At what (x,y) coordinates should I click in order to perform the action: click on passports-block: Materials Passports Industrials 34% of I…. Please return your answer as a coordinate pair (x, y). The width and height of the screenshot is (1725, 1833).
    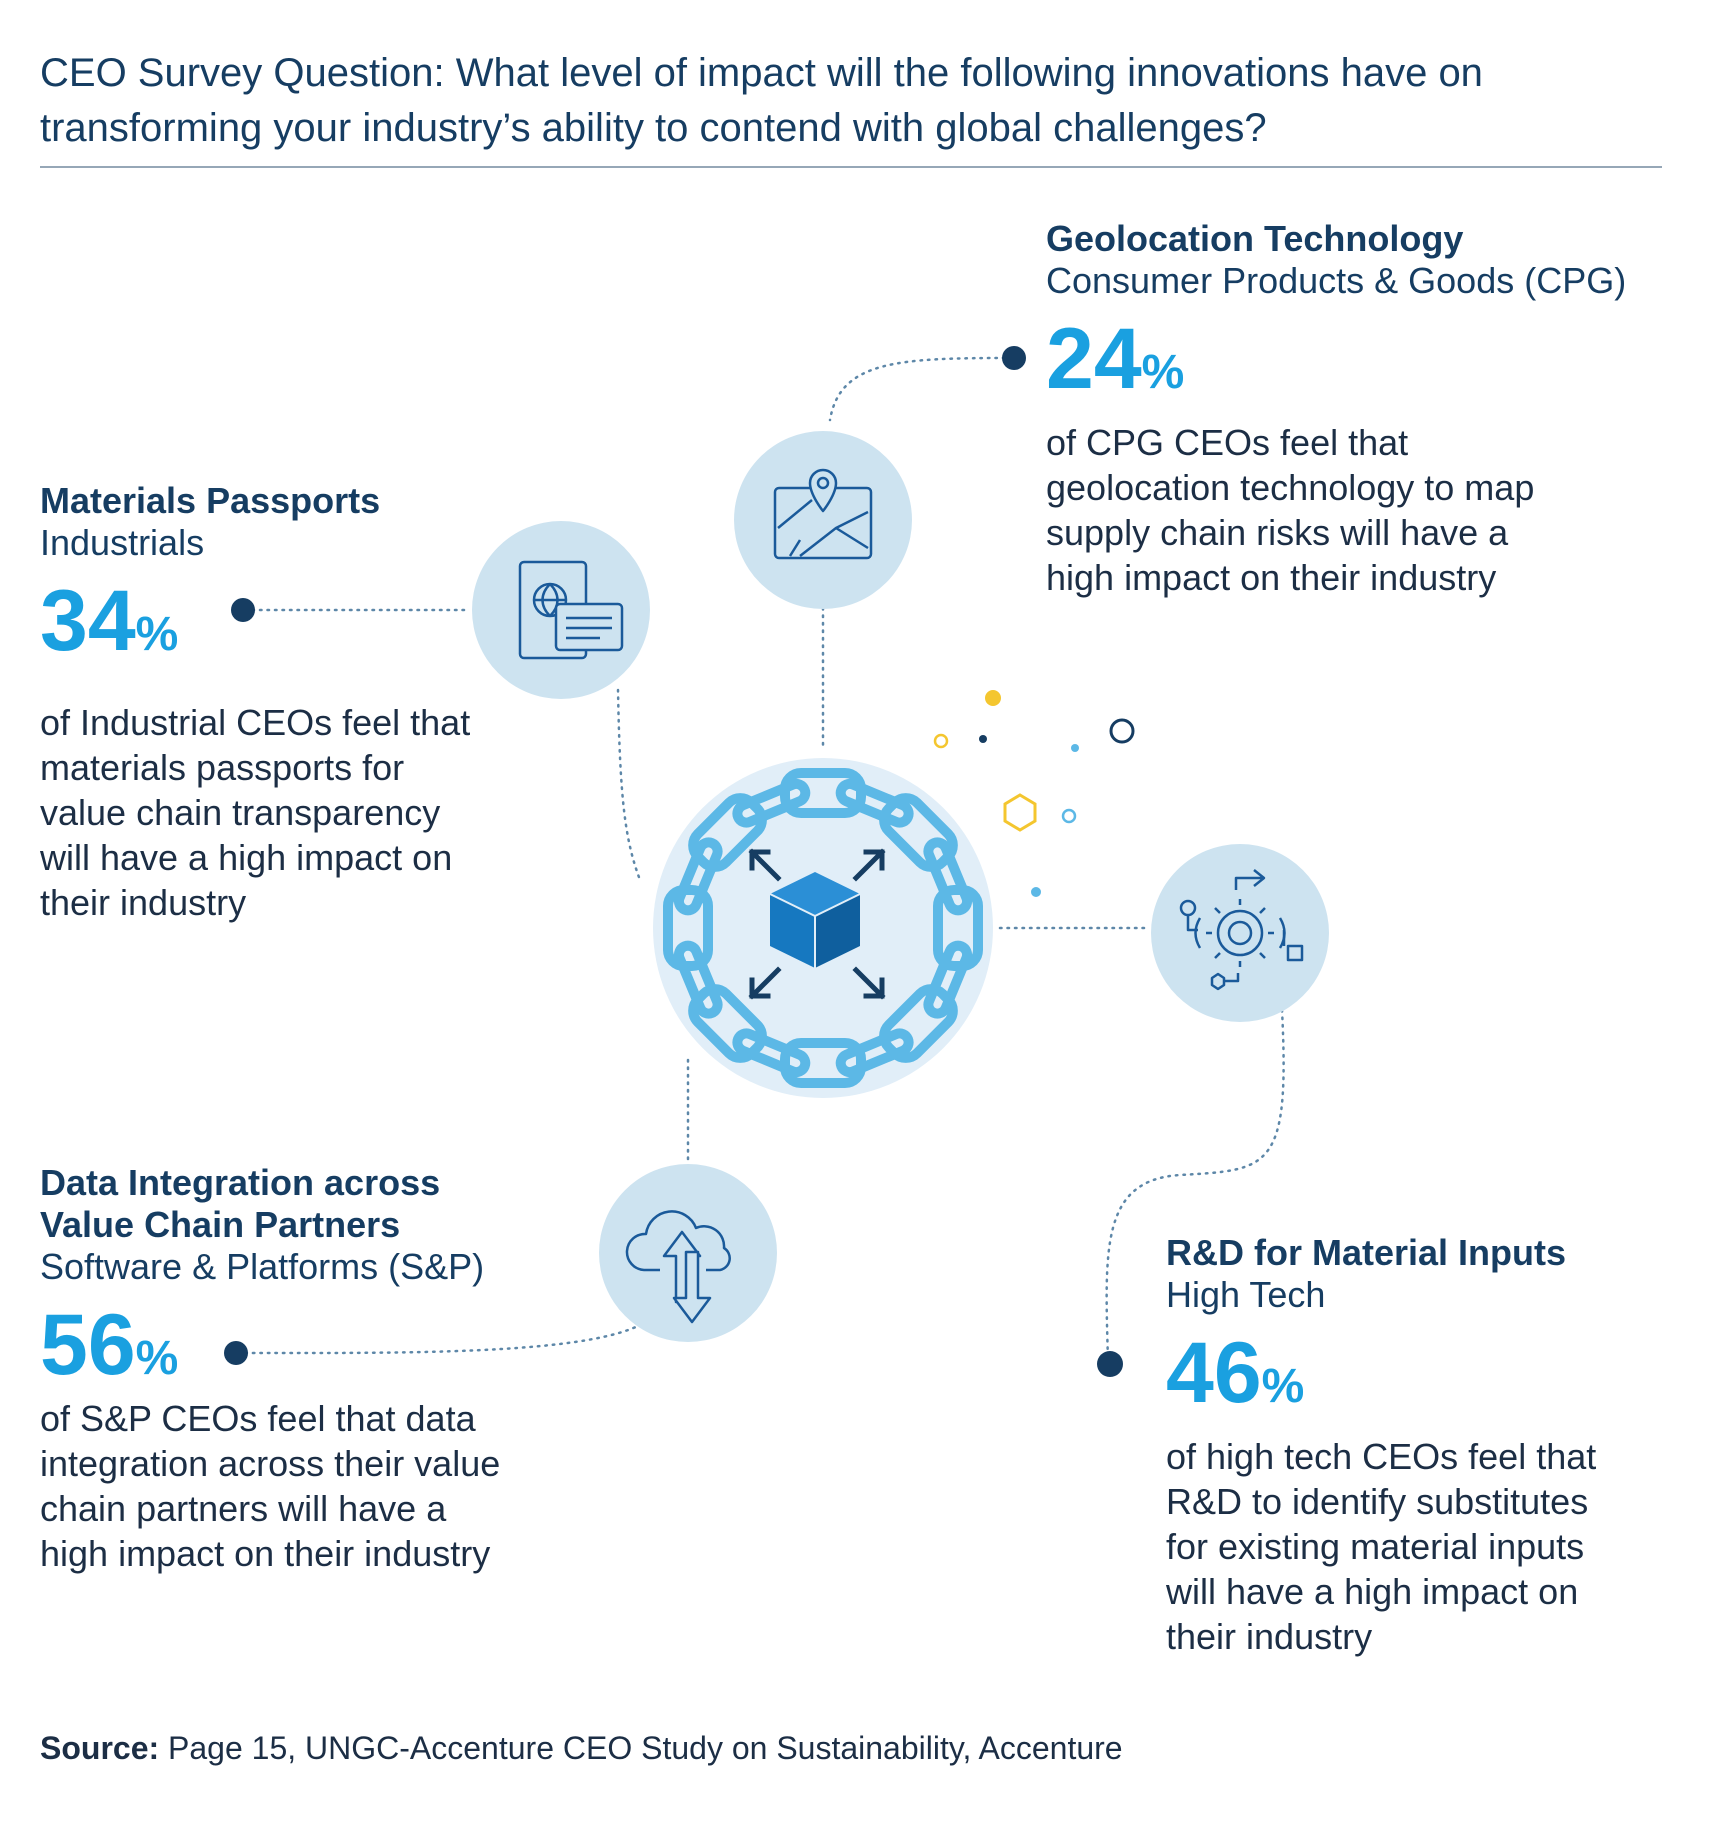
    Looking at the image, I should click on (255, 702).